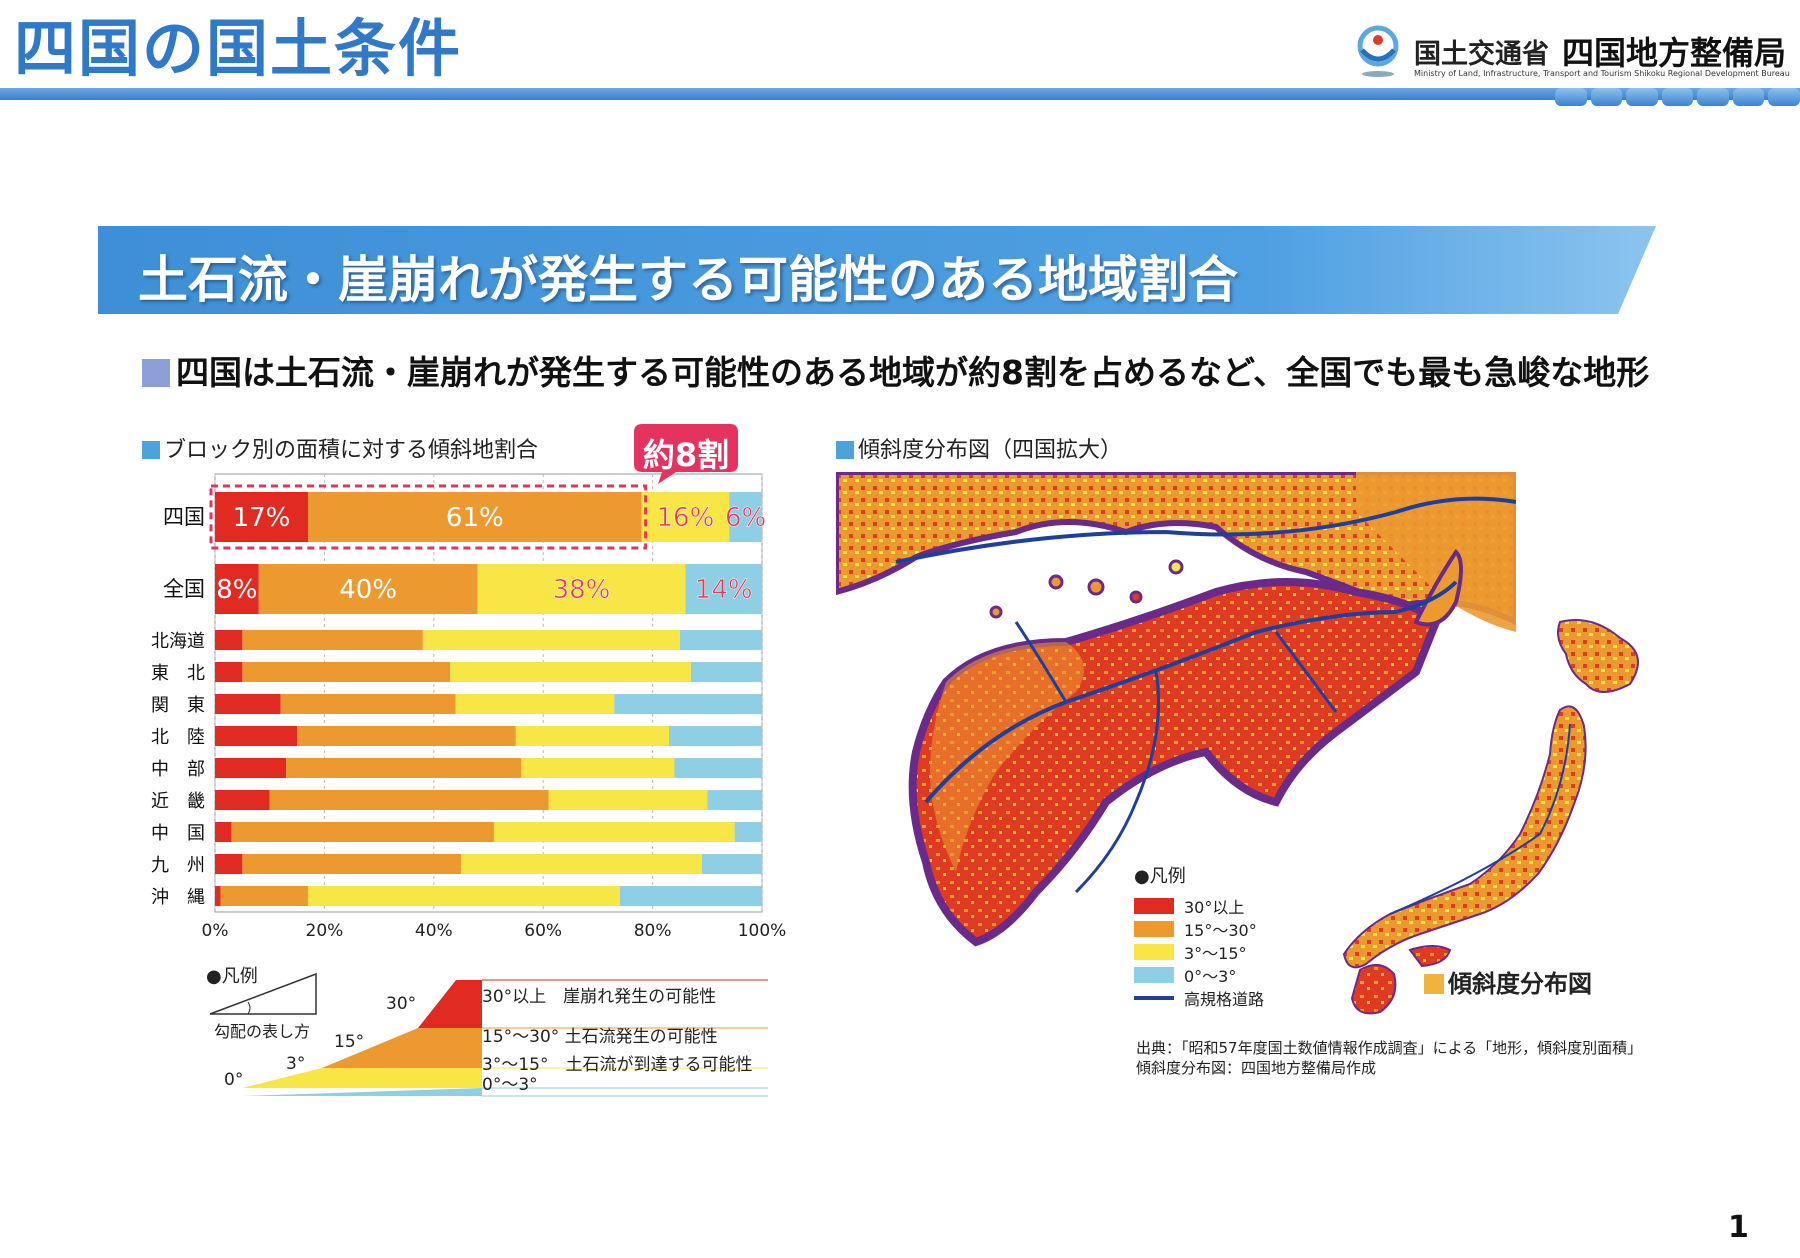  I want to click on map-legend: ●凡例 30°以上 15°～30° 3°～15° 0°～3° 高規格道路, so click(1224, 935).